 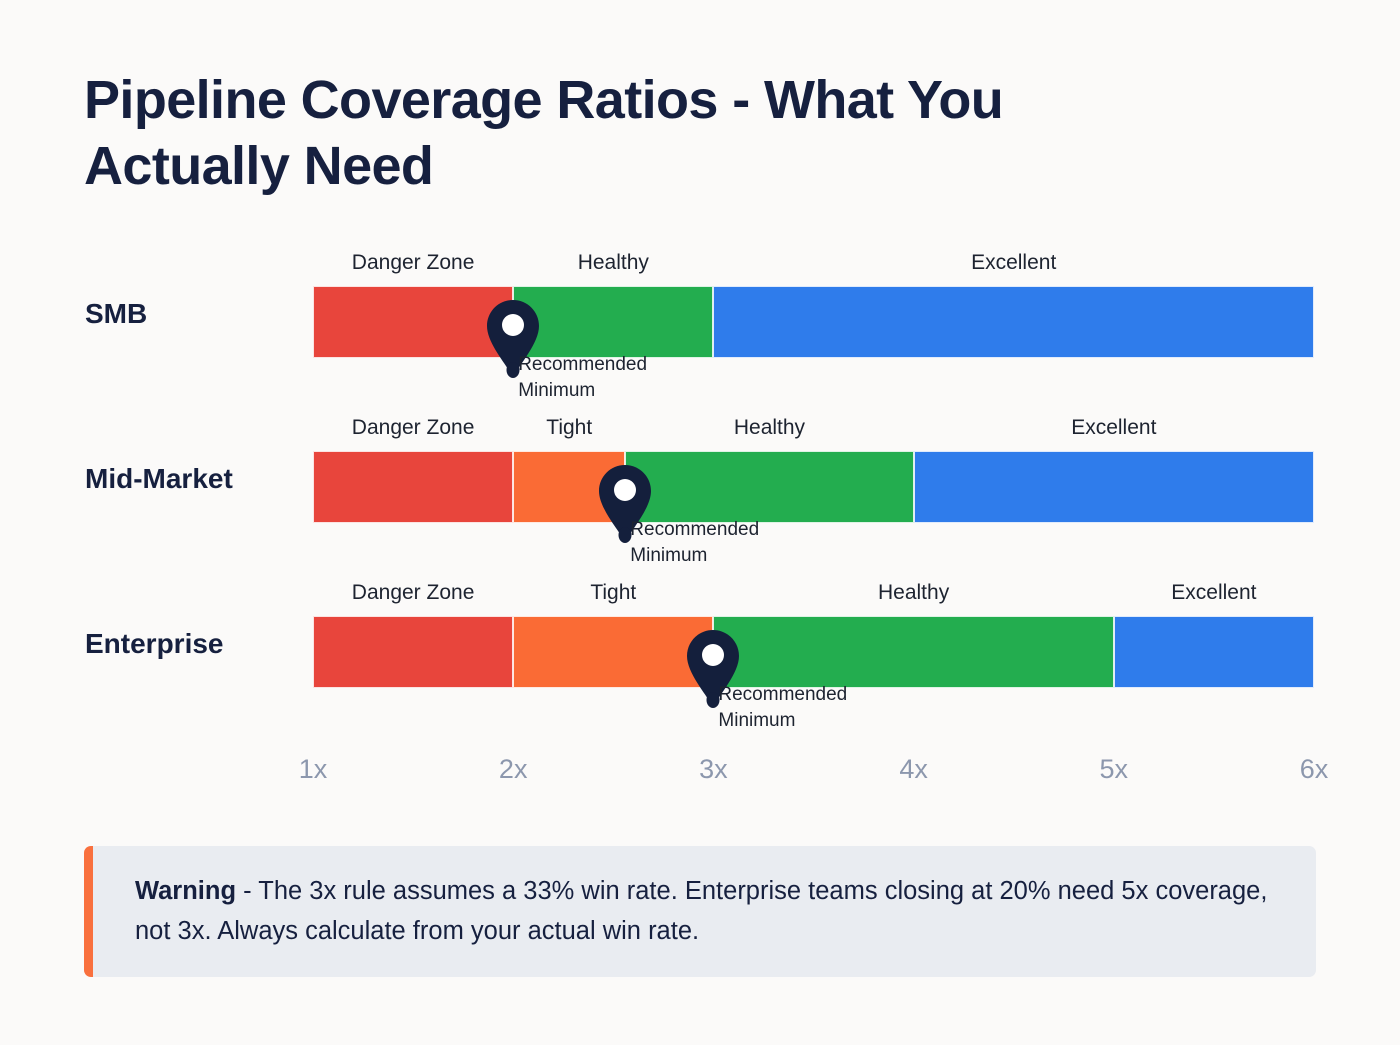 I want to click on axis-tick: 1x, so click(x=313, y=769).